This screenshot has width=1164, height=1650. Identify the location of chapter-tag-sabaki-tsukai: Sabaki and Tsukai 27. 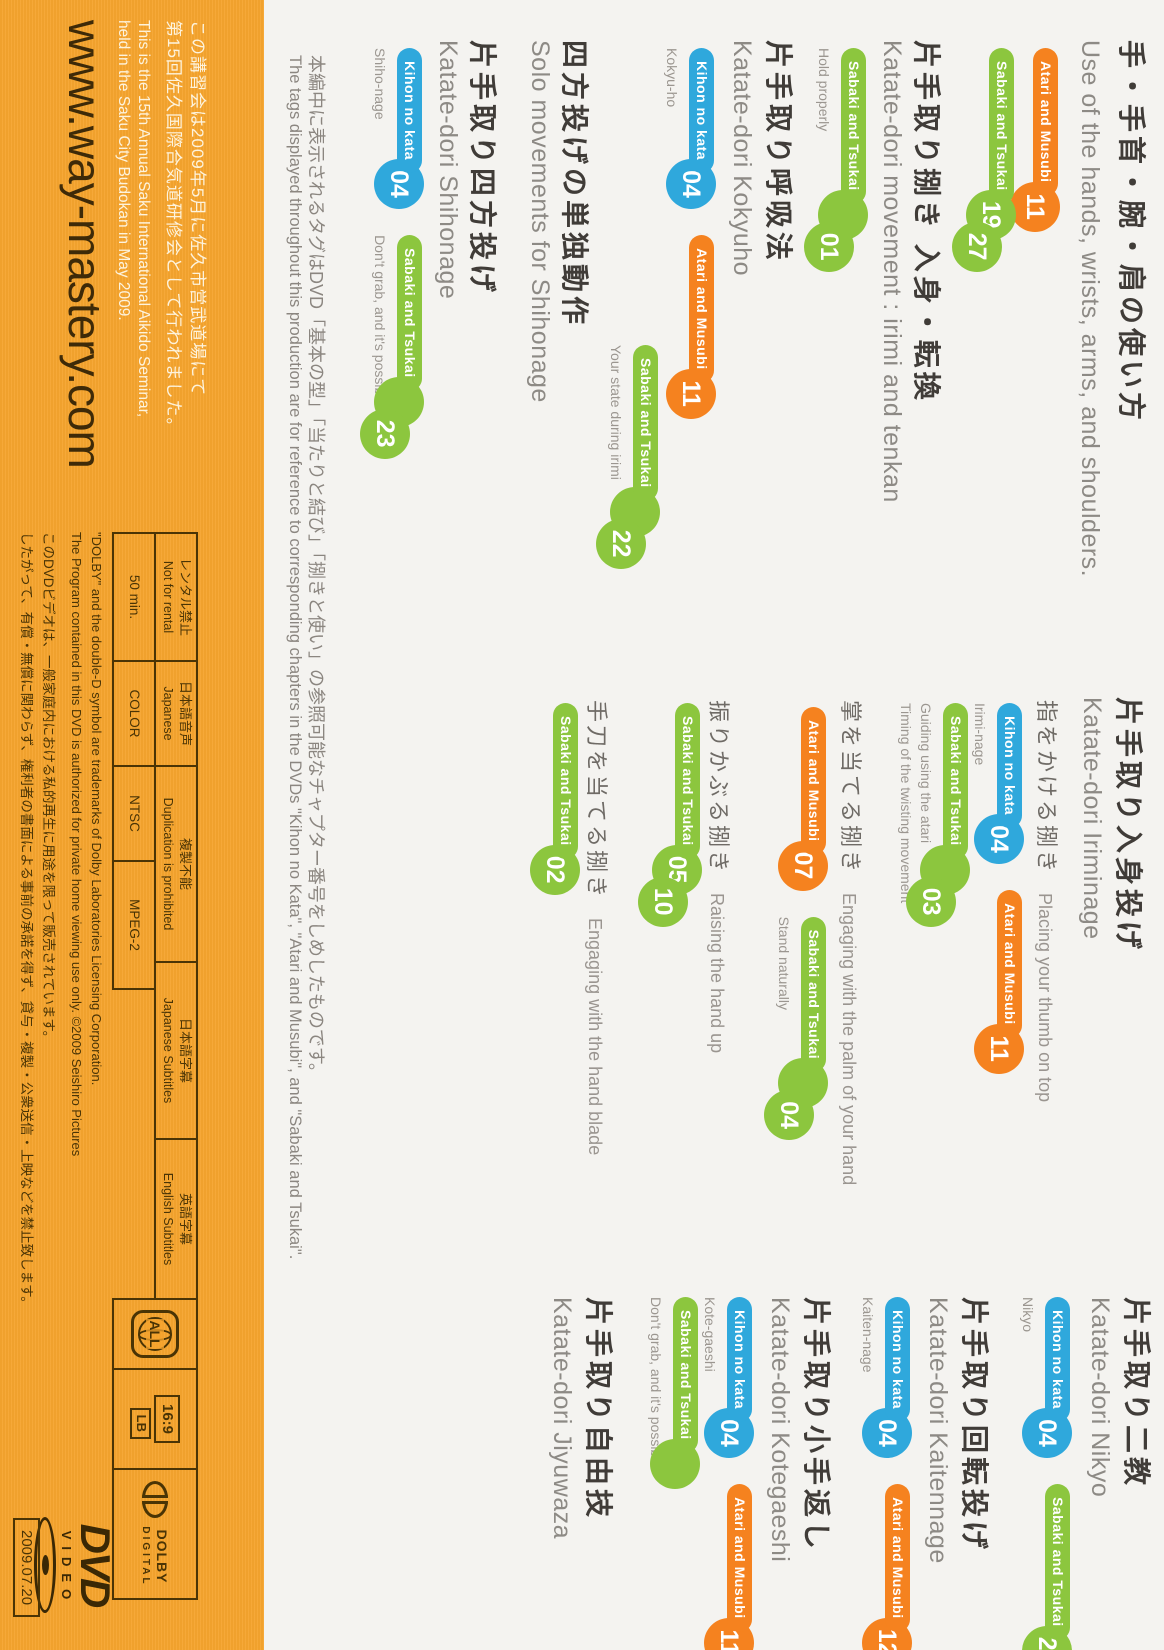
(1047, 1567).